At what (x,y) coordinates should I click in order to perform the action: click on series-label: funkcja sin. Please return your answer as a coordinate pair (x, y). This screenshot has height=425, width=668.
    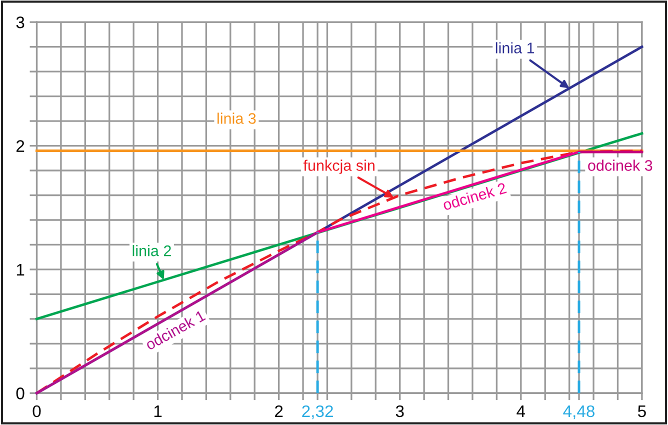
    Looking at the image, I should click on (338, 167).